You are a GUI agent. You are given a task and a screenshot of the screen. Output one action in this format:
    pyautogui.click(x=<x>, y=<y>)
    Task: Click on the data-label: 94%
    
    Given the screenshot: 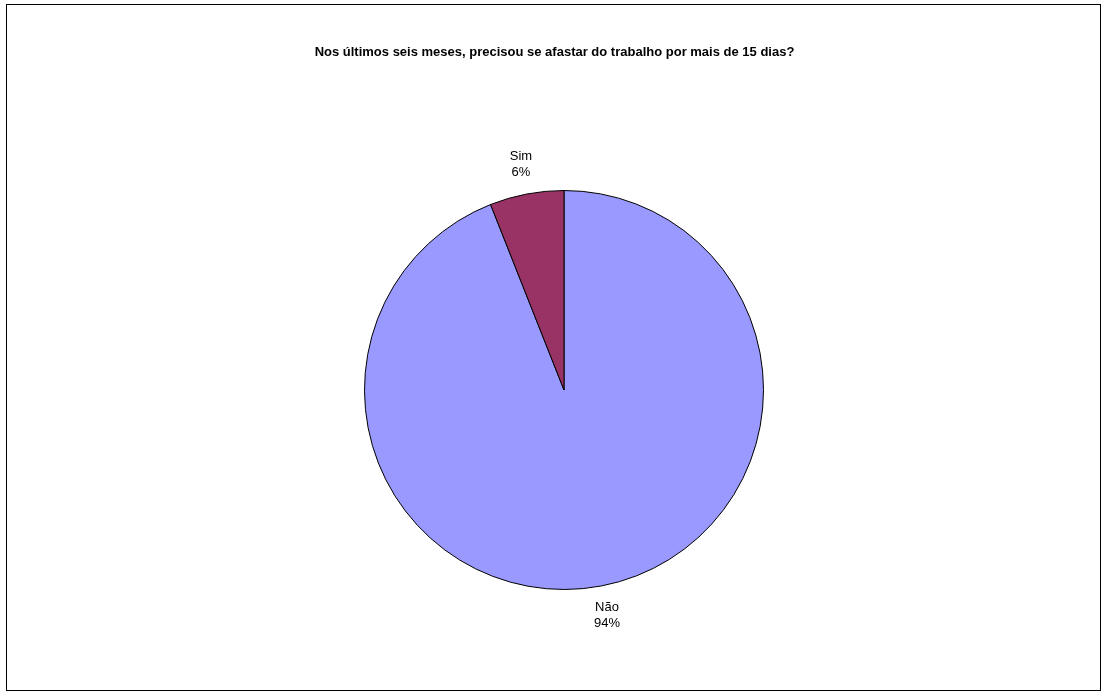 What is the action you would take?
    pyautogui.click(x=607, y=623)
    